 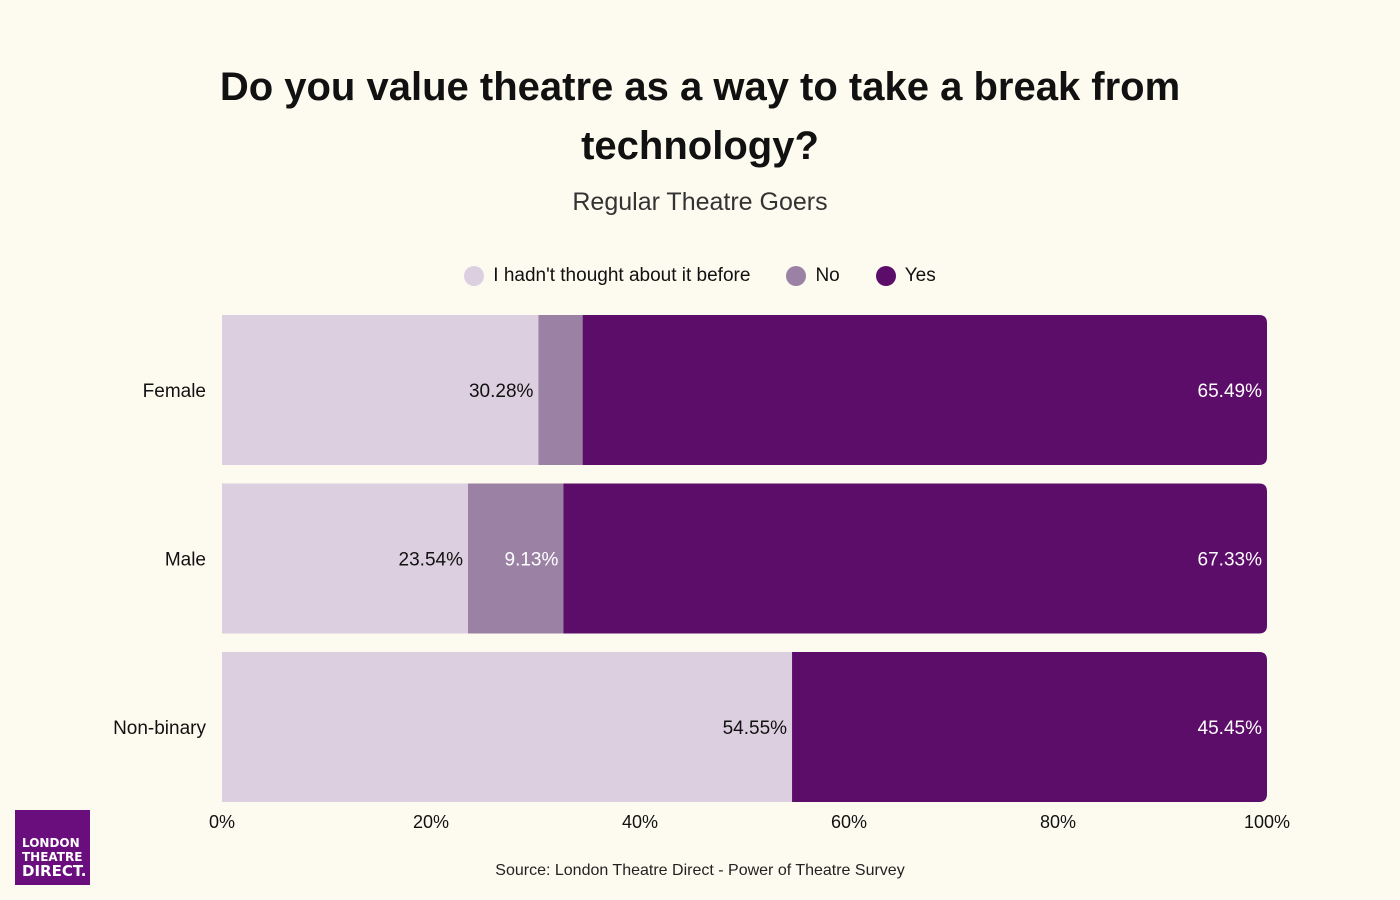 I want to click on legend-swatch-no, so click(x=796, y=276).